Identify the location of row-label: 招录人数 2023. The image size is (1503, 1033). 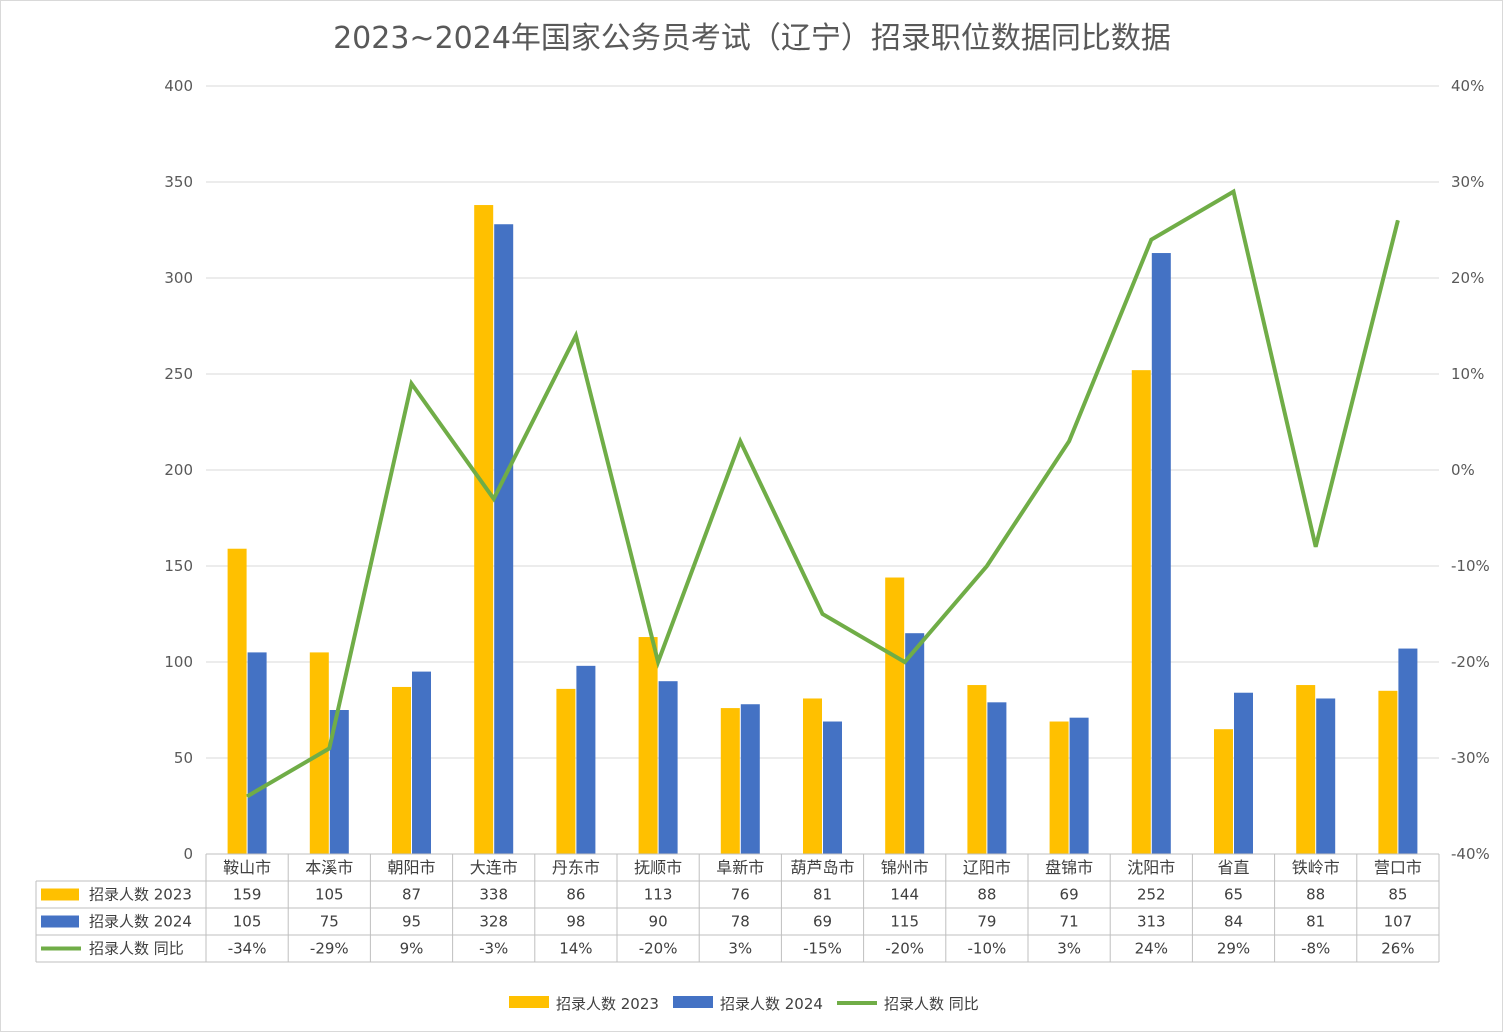
(140, 895).